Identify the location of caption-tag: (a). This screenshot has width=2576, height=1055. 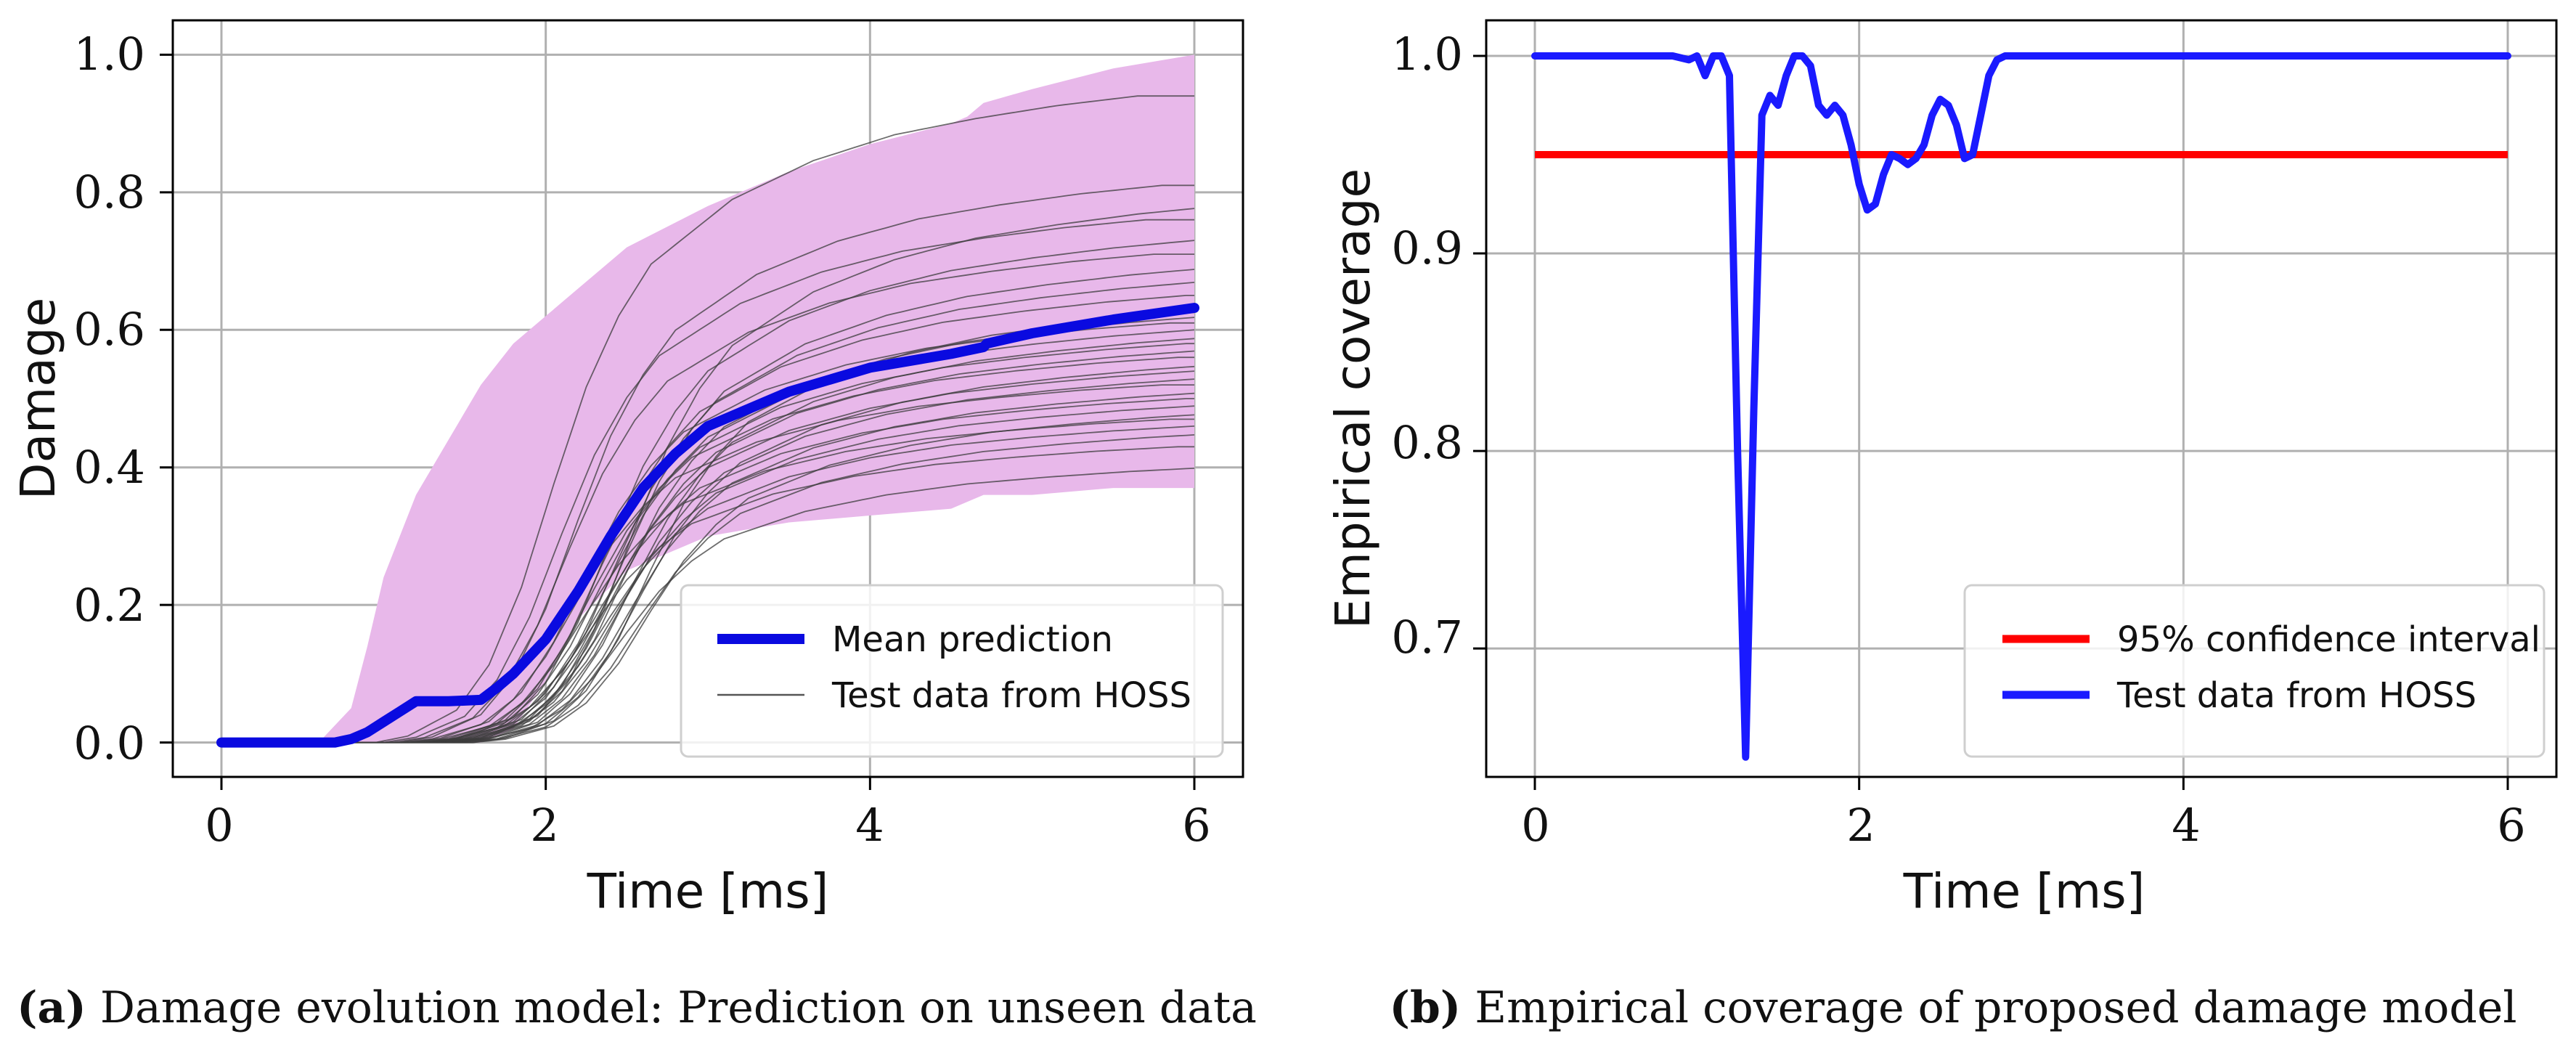
(52, 1007).